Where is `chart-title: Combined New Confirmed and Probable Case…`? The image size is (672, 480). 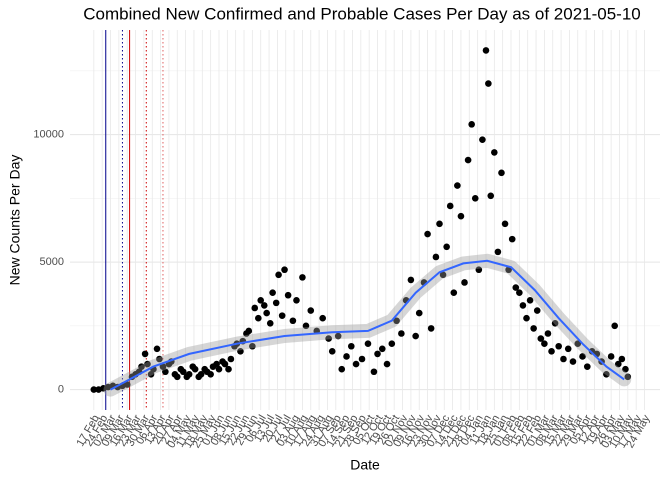
chart-title: Combined New Confirmed and Probable Case… is located at coordinates (362, 13).